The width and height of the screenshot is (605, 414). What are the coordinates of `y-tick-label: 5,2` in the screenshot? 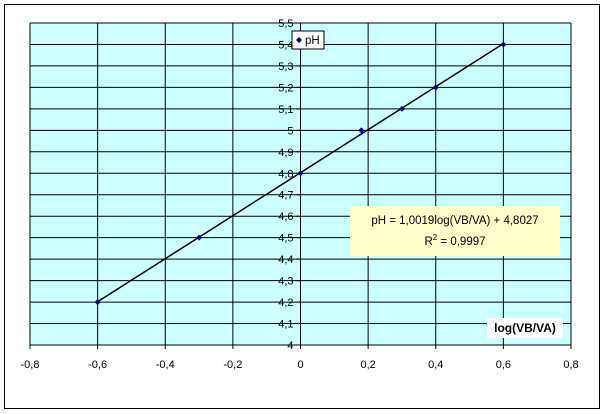 It's located at (285, 88).